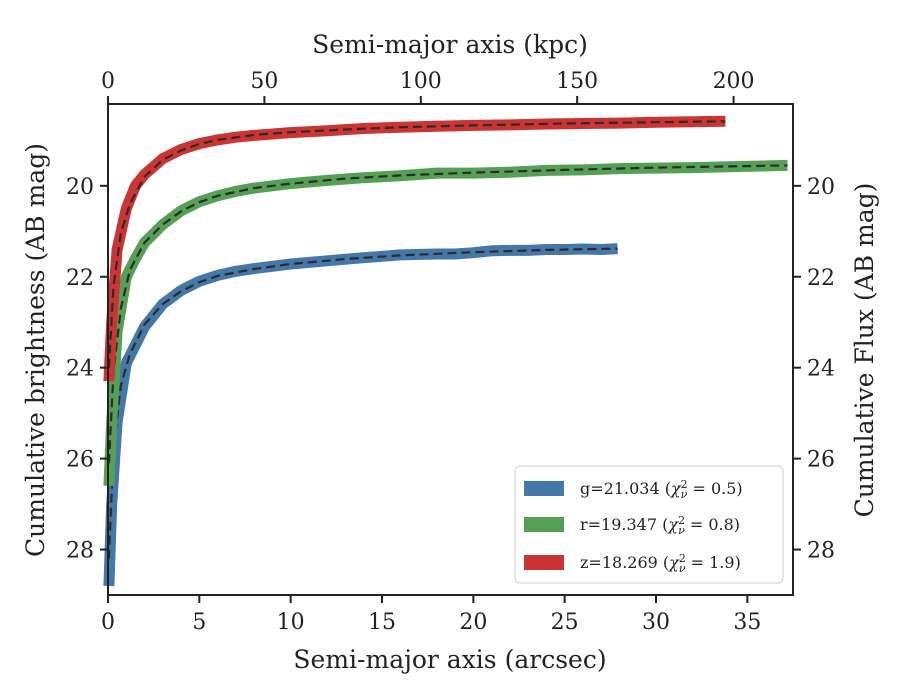  What do you see at coordinates (864, 350) in the screenshot?
I see `right-y-axis-label: Cumulative Flux (AB mag)` at bounding box center [864, 350].